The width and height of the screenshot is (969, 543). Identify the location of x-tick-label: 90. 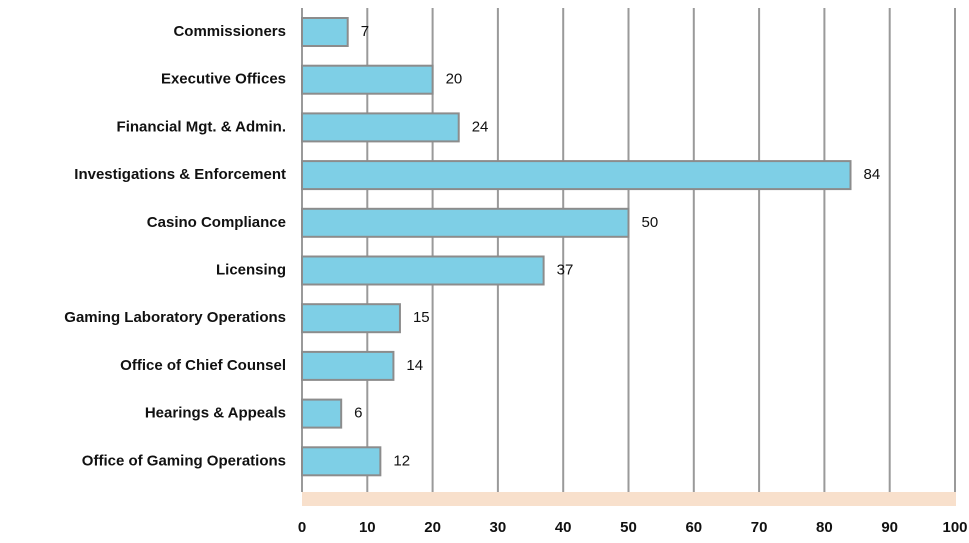
(889, 527).